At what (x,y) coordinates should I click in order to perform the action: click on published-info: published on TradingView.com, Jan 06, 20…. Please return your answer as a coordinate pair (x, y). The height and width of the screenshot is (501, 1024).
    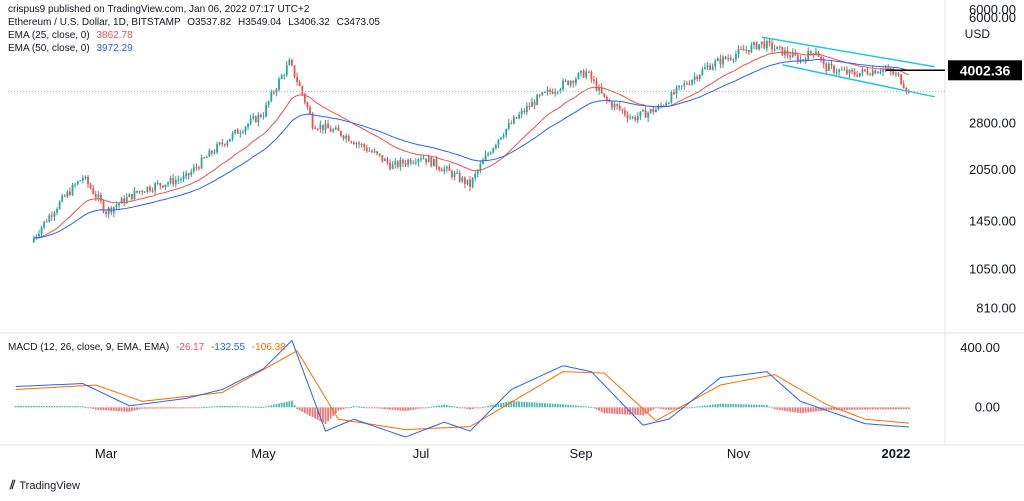
    Looking at the image, I should click on (179, 9).